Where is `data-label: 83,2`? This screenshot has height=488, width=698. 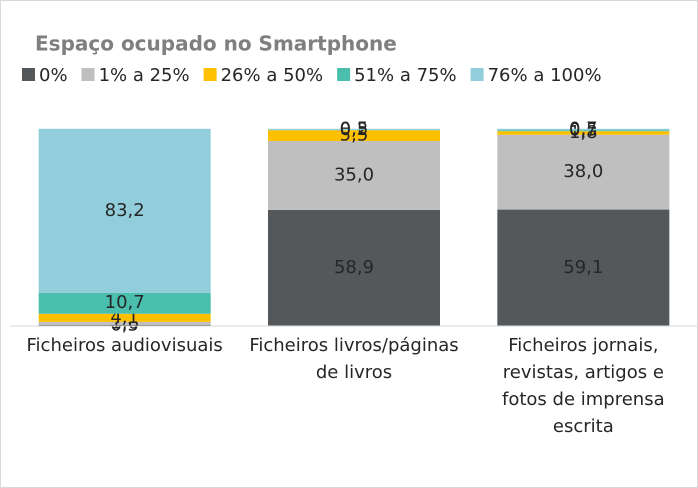 data-label: 83,2 is located at coordinates (125, 210).